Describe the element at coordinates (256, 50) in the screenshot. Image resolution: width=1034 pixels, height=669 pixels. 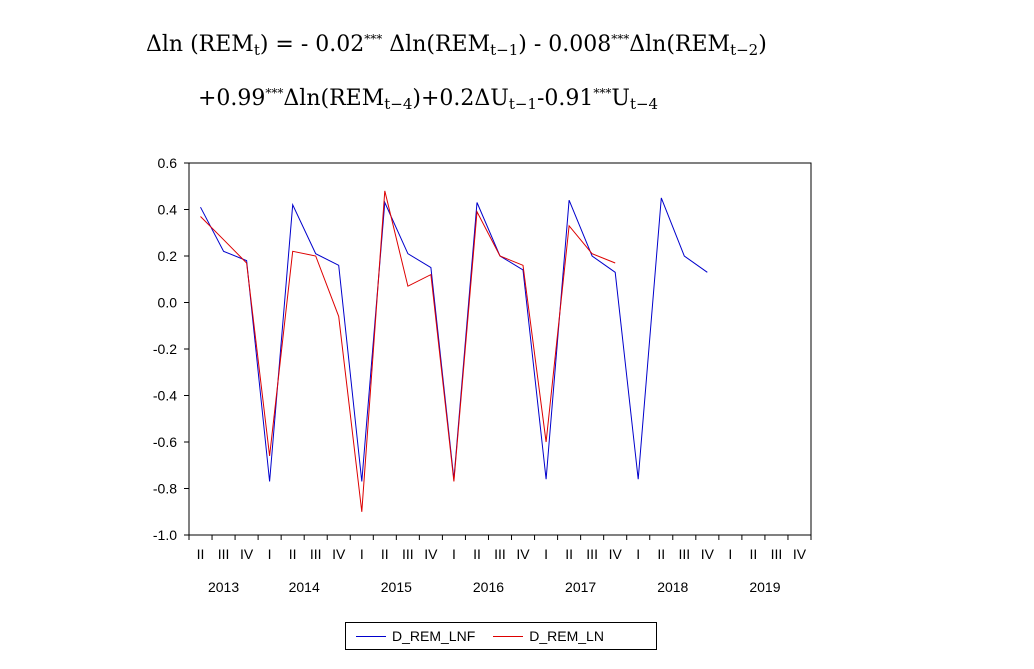
I see `eq-lhs-subscript: t` at that location.